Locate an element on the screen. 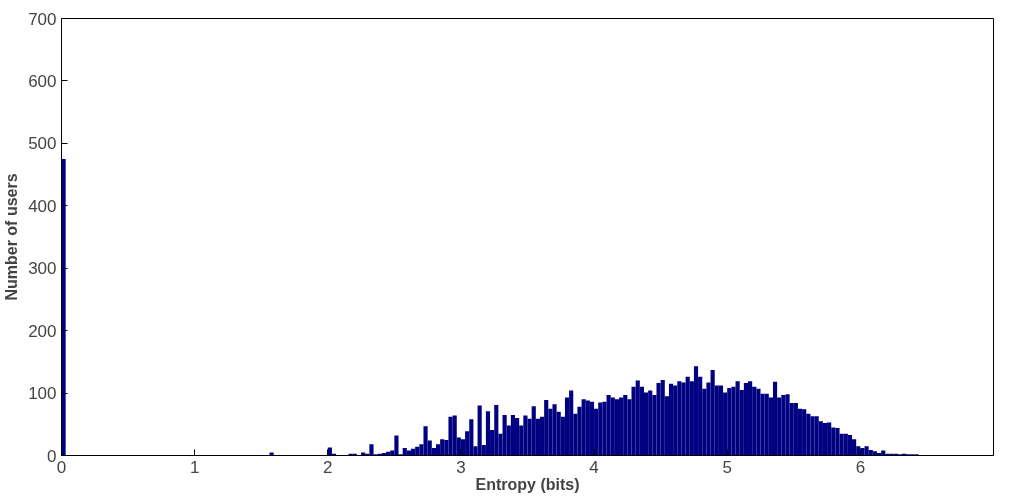  x-tick-label: 4 is located at coordinates (594, 467).